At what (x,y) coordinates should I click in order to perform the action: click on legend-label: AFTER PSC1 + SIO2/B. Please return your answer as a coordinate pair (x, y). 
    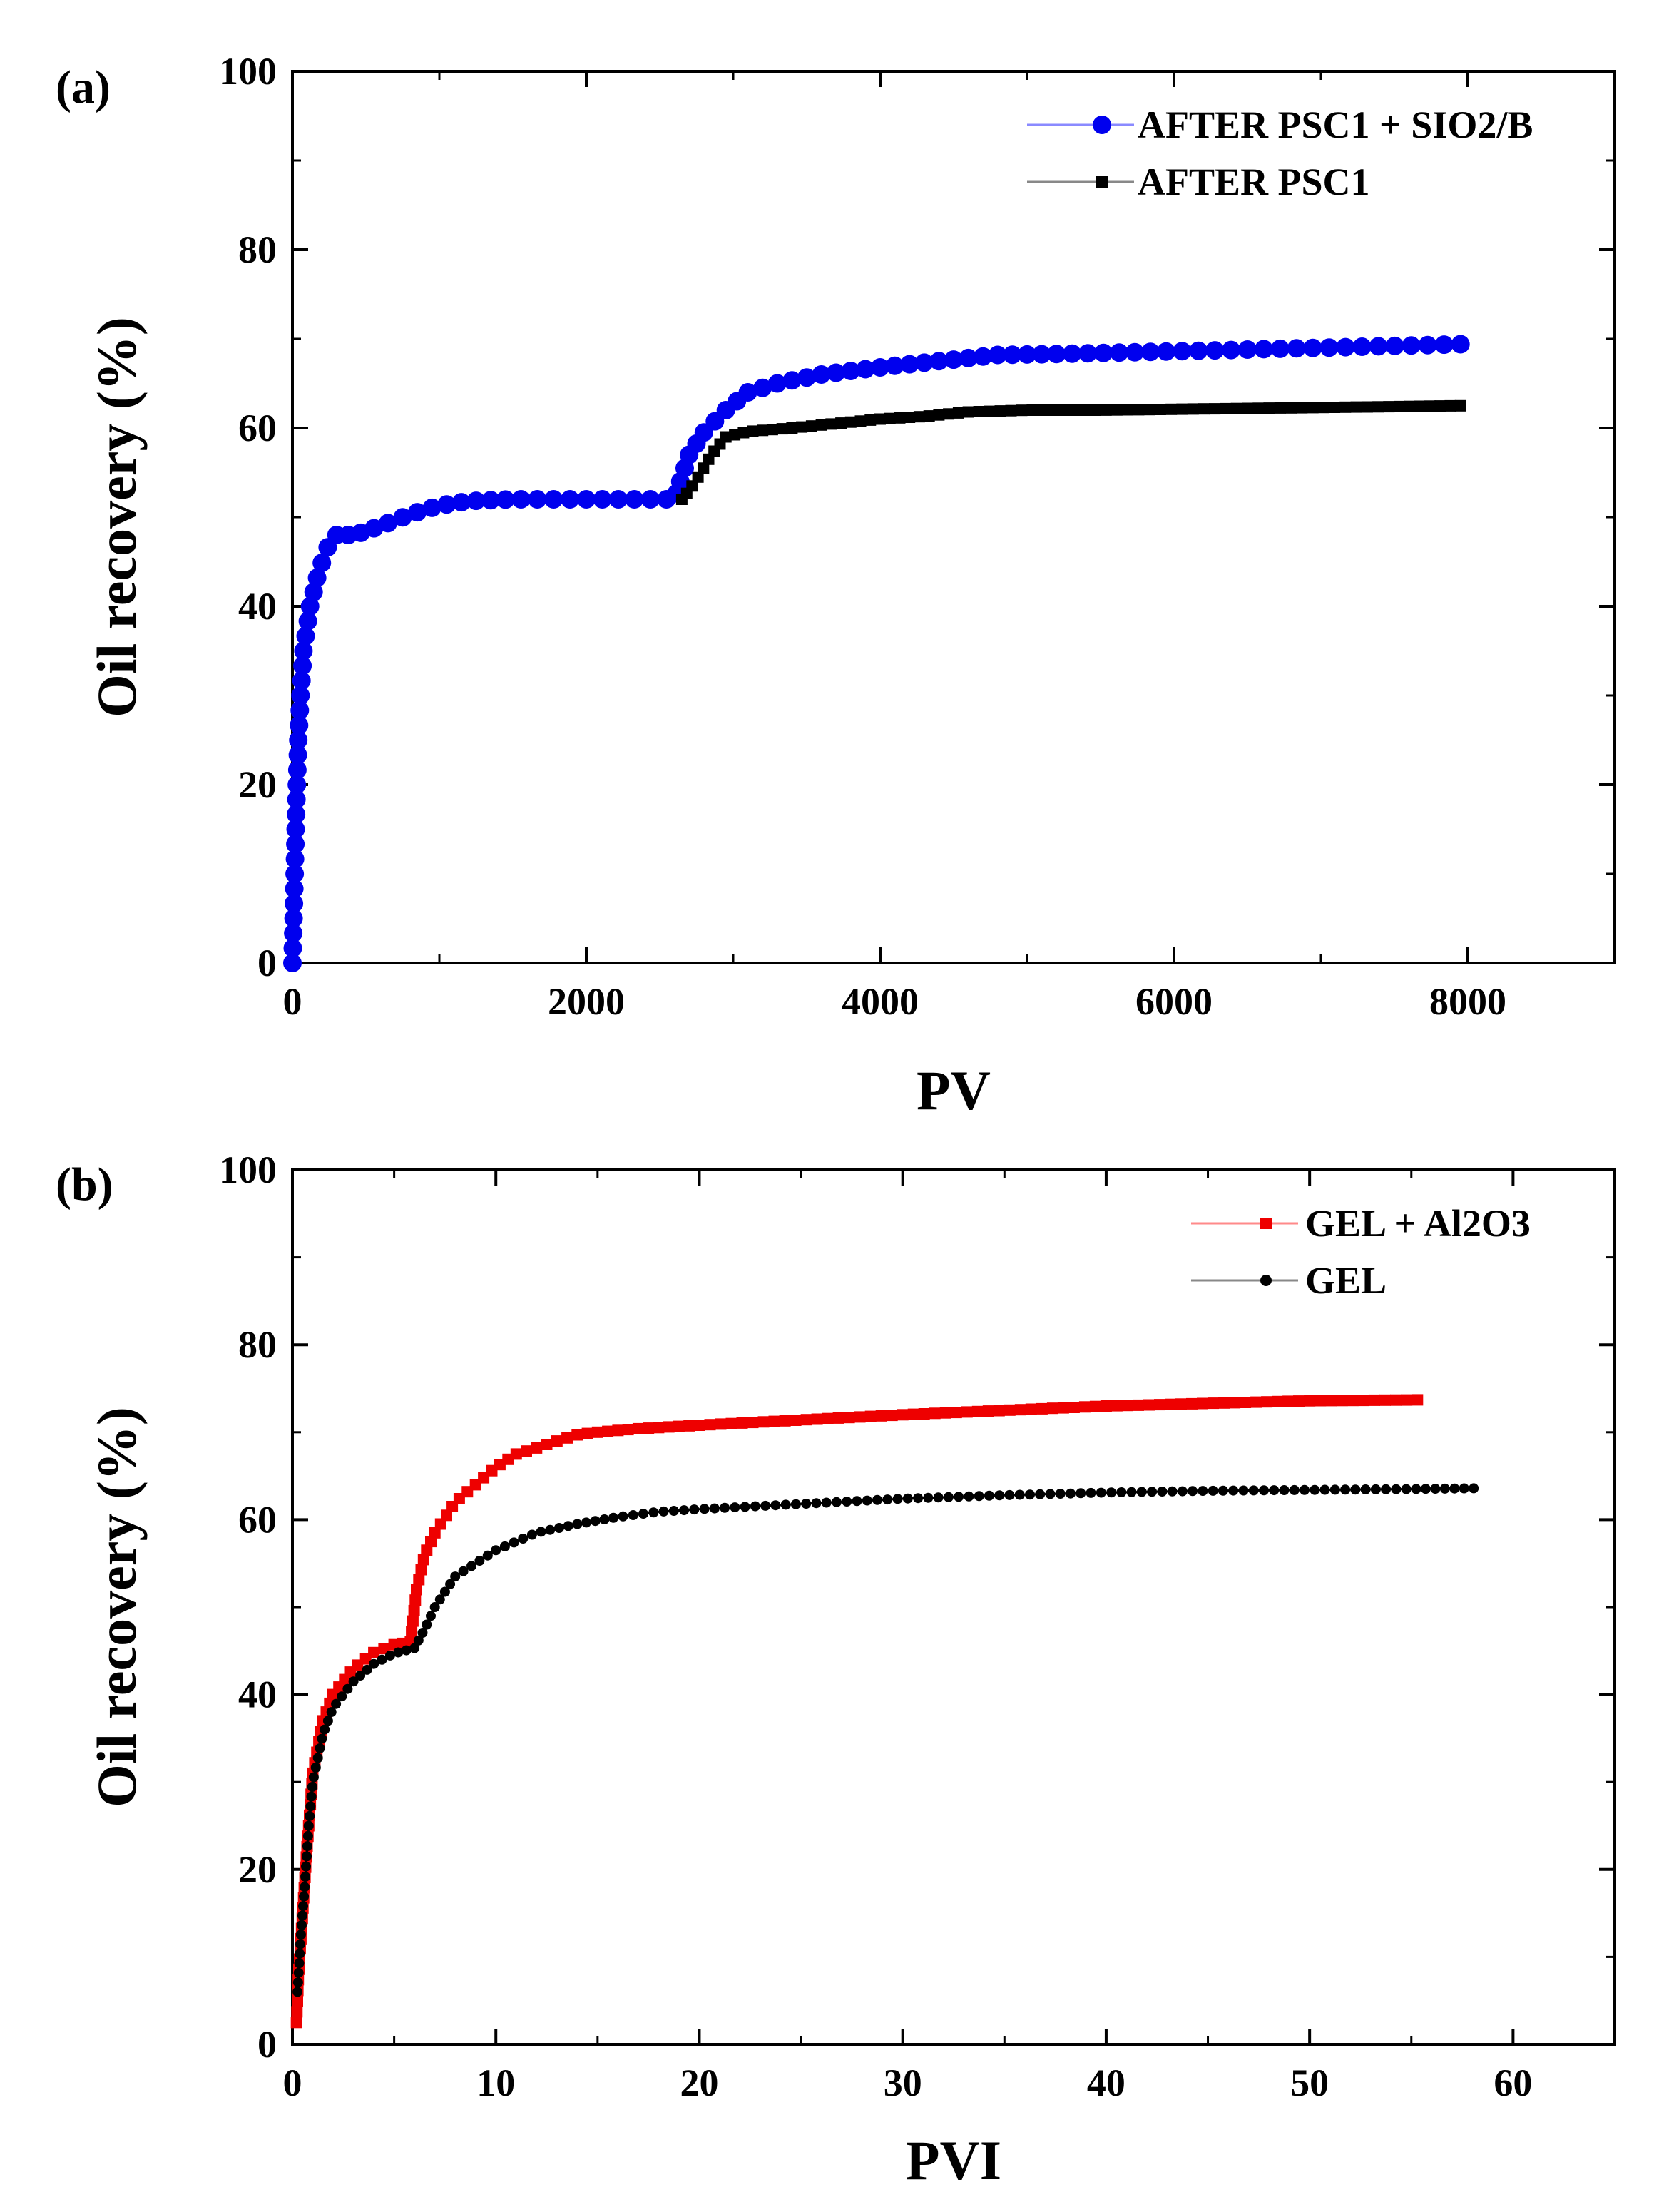
    Looking at the image, I should click on (1335, 124).